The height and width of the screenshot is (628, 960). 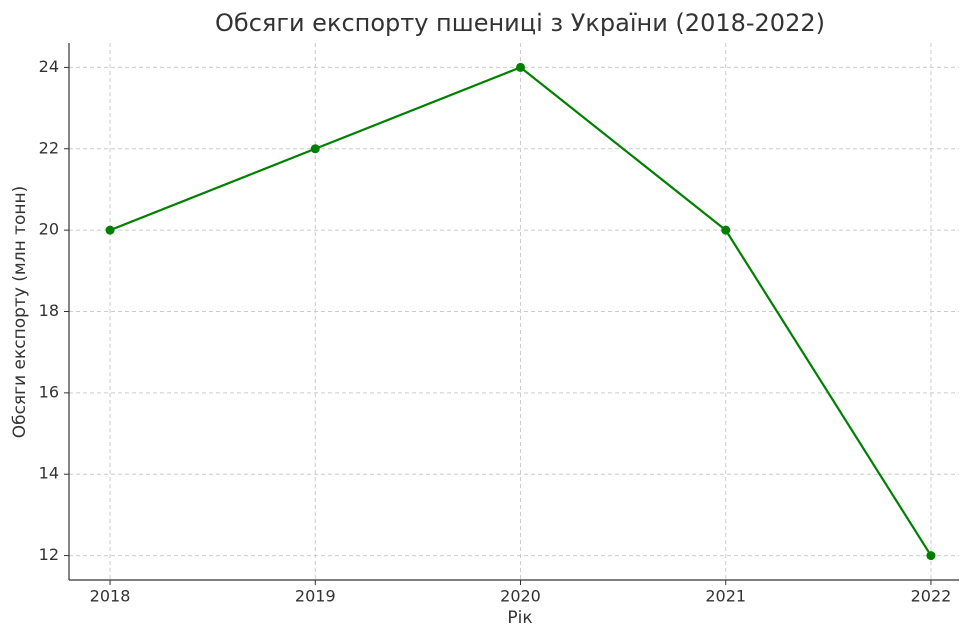 What do you see at coordinates (49, 66) in the screenshot?
I see `y-tick-label: 24` at bounding box center [49, 66].